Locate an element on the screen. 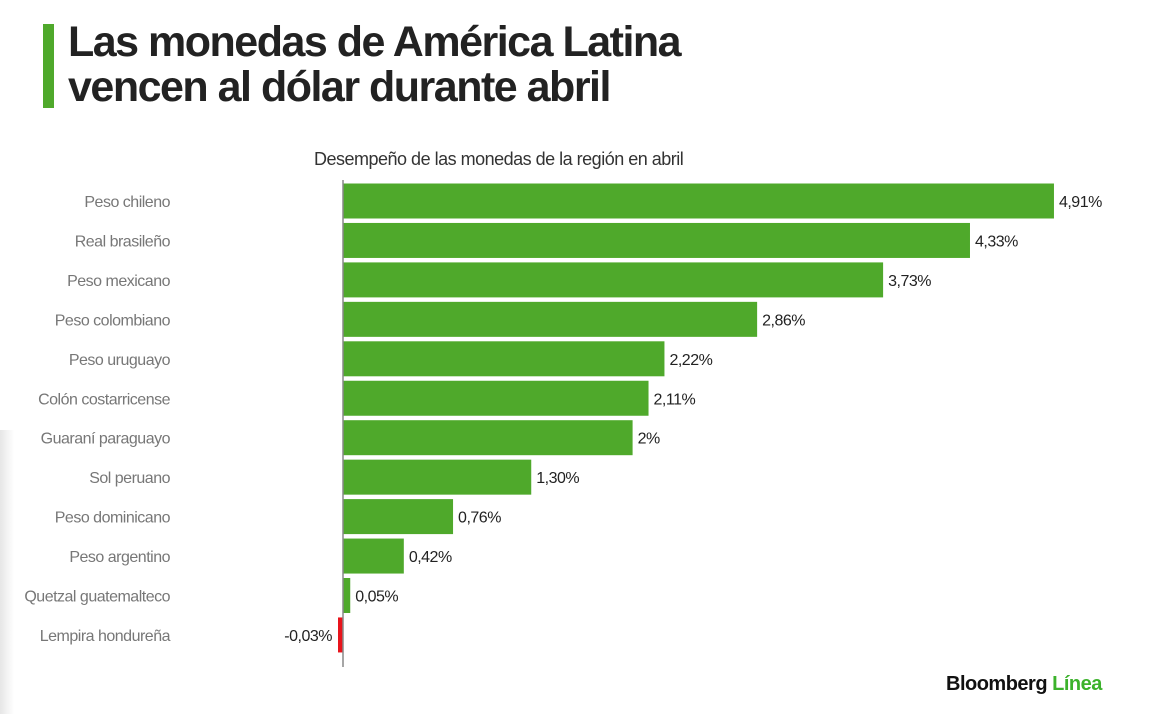 The height and width of the screenshot is (714, 1159). category-label: Peso mexicano is located at coordinates (118, 281).